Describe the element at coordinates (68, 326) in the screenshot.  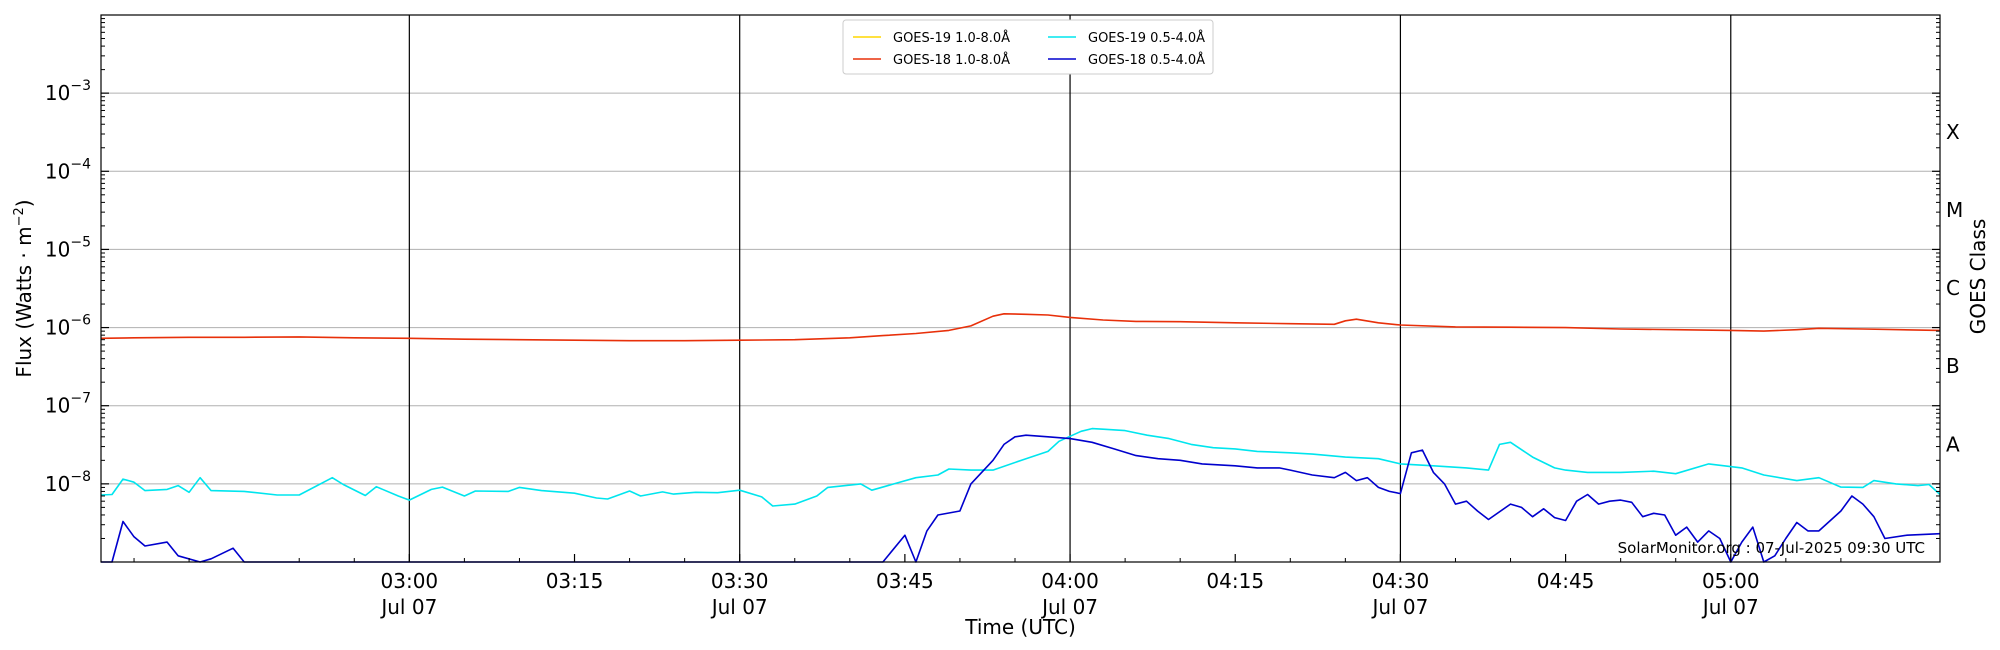
I see `y-tick-label: 10⁻⁶` at that location.